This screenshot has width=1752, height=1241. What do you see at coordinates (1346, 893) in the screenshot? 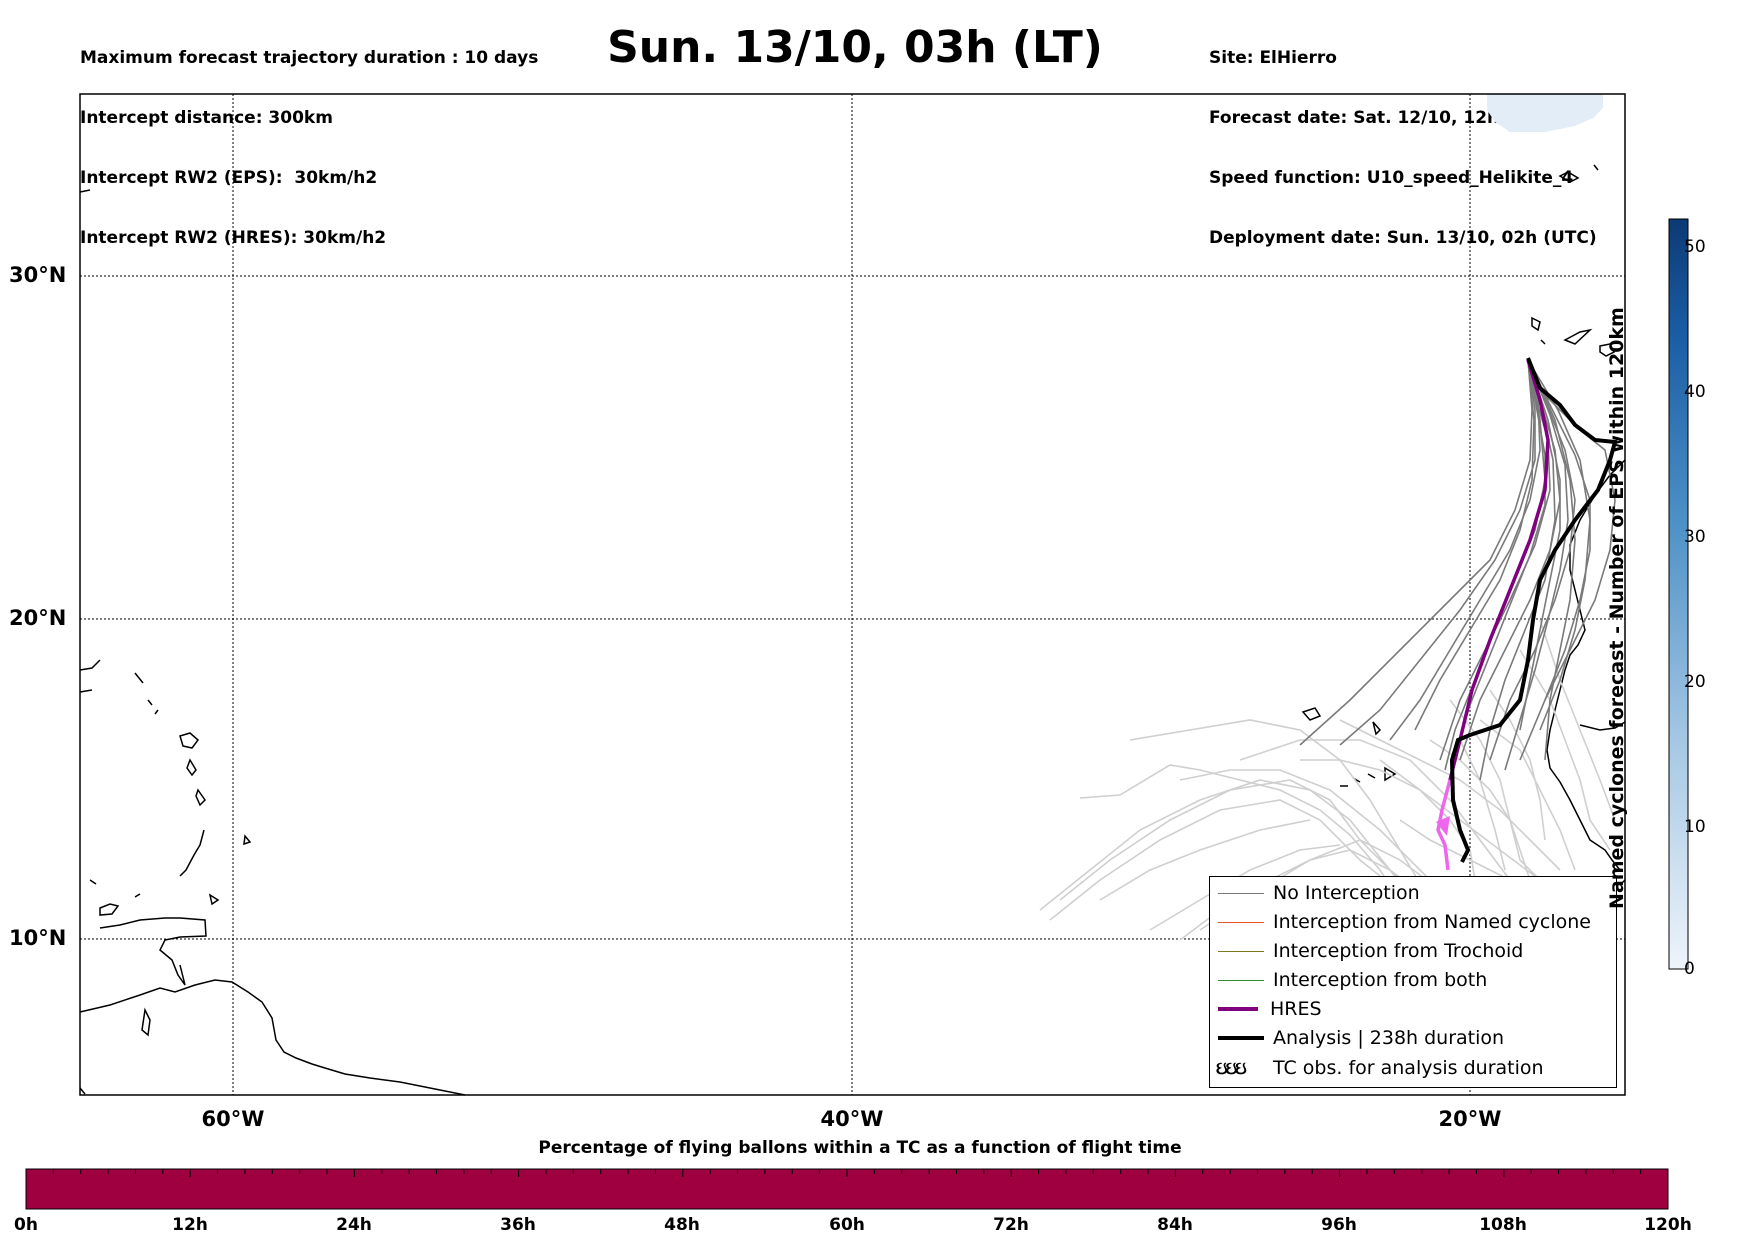
I see `legend-label: No Interception` at bounding box center [1346, 893].